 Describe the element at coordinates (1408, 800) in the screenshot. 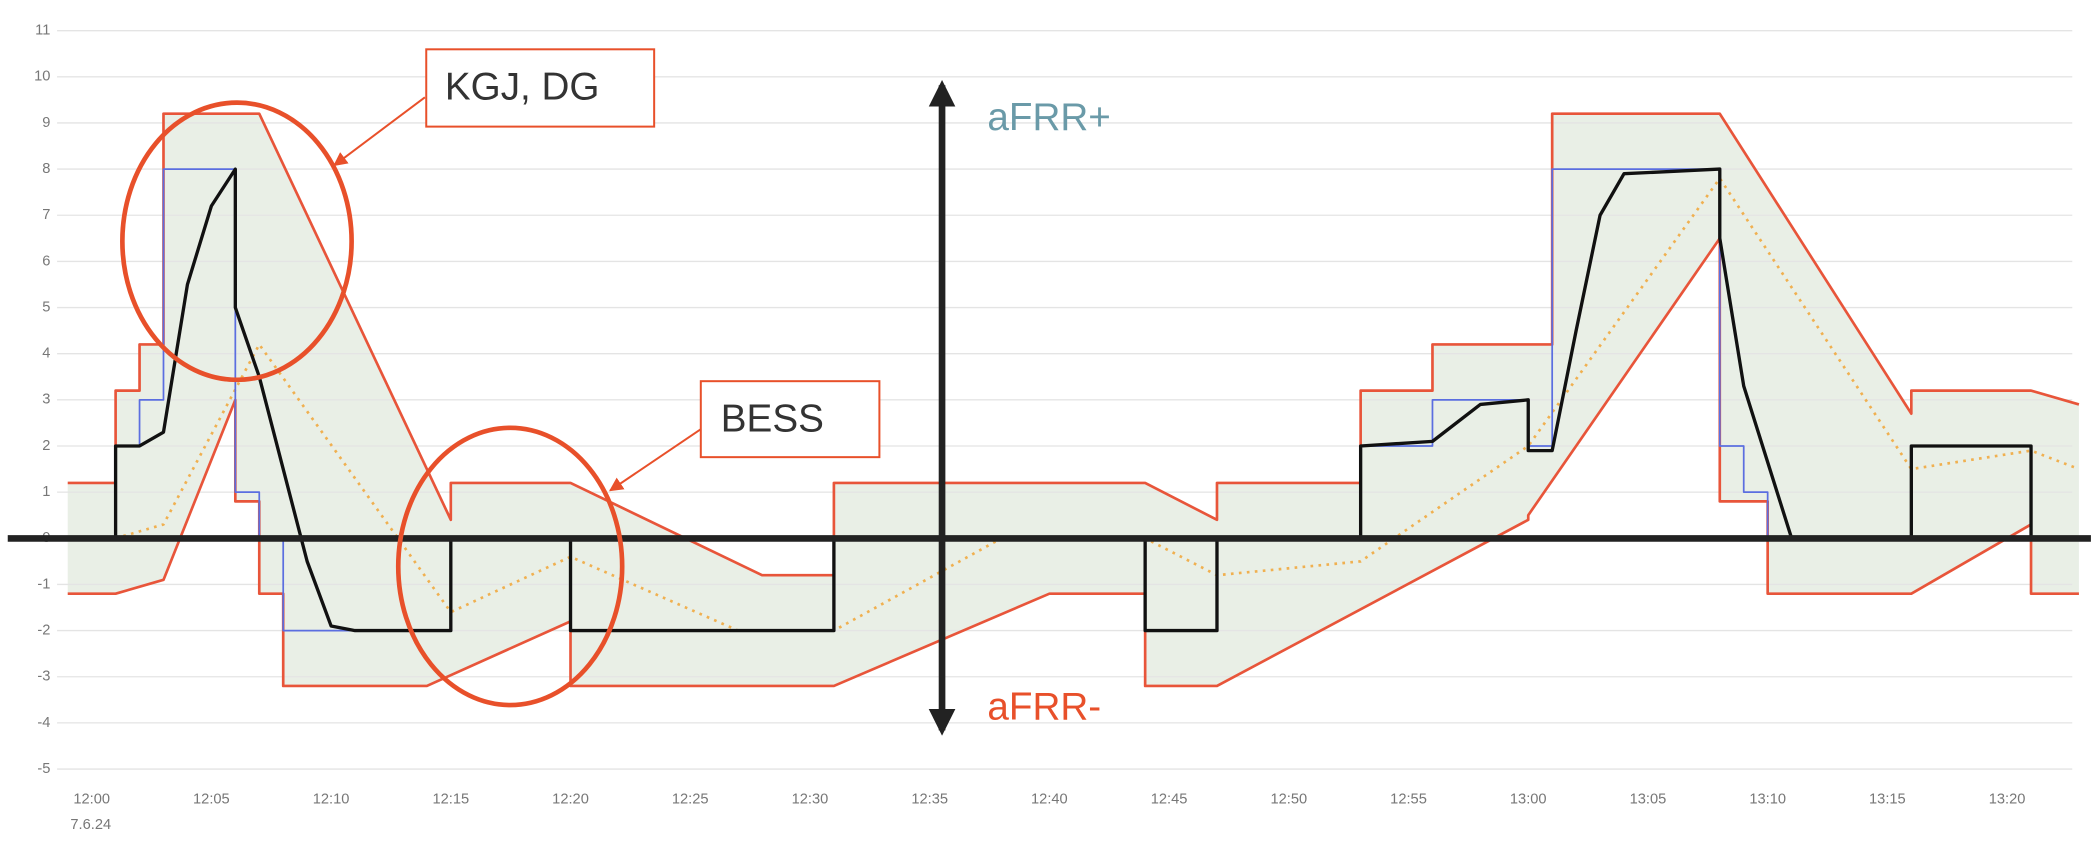

I see `x-tick-label: 12:55` at that location.